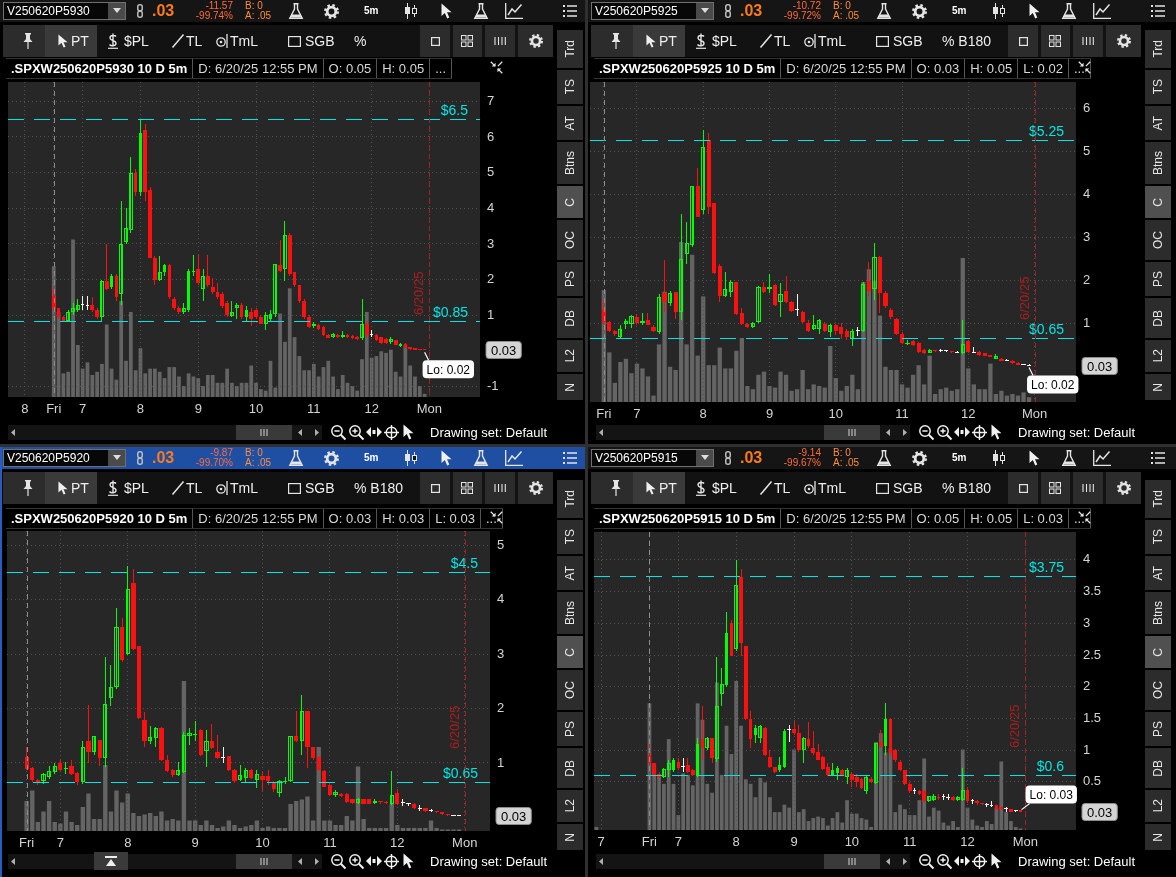 This screenshot has height=877, width=1176. What do you see at coordinates (1092, 781) in the screenshot?
I see `y-tick-label: 0.5` at bounding box center [1092, 781].